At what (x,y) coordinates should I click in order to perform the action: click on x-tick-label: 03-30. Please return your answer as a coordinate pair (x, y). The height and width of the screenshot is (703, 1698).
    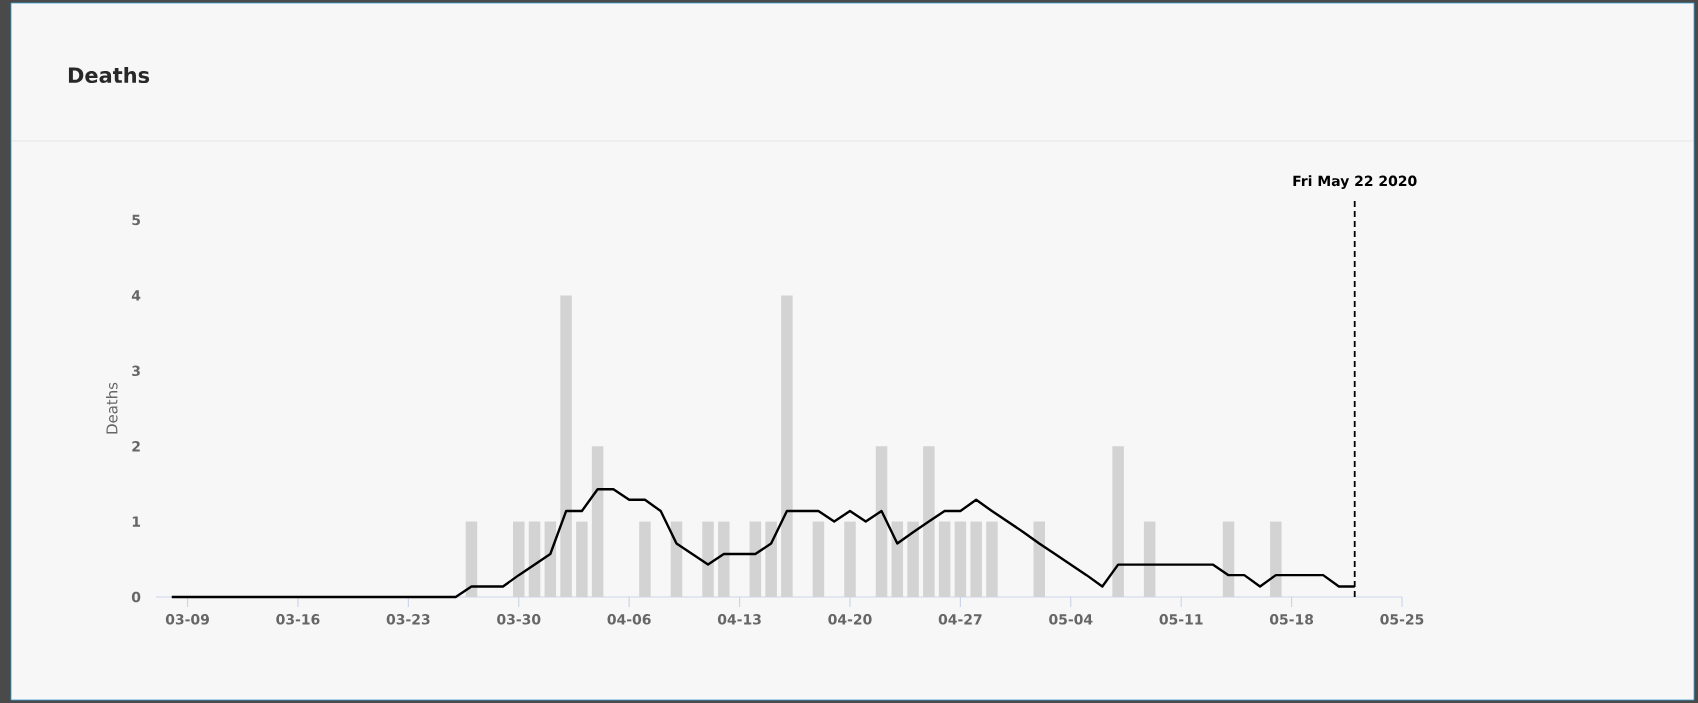
    Looking at the image, I should click on (519, 619).